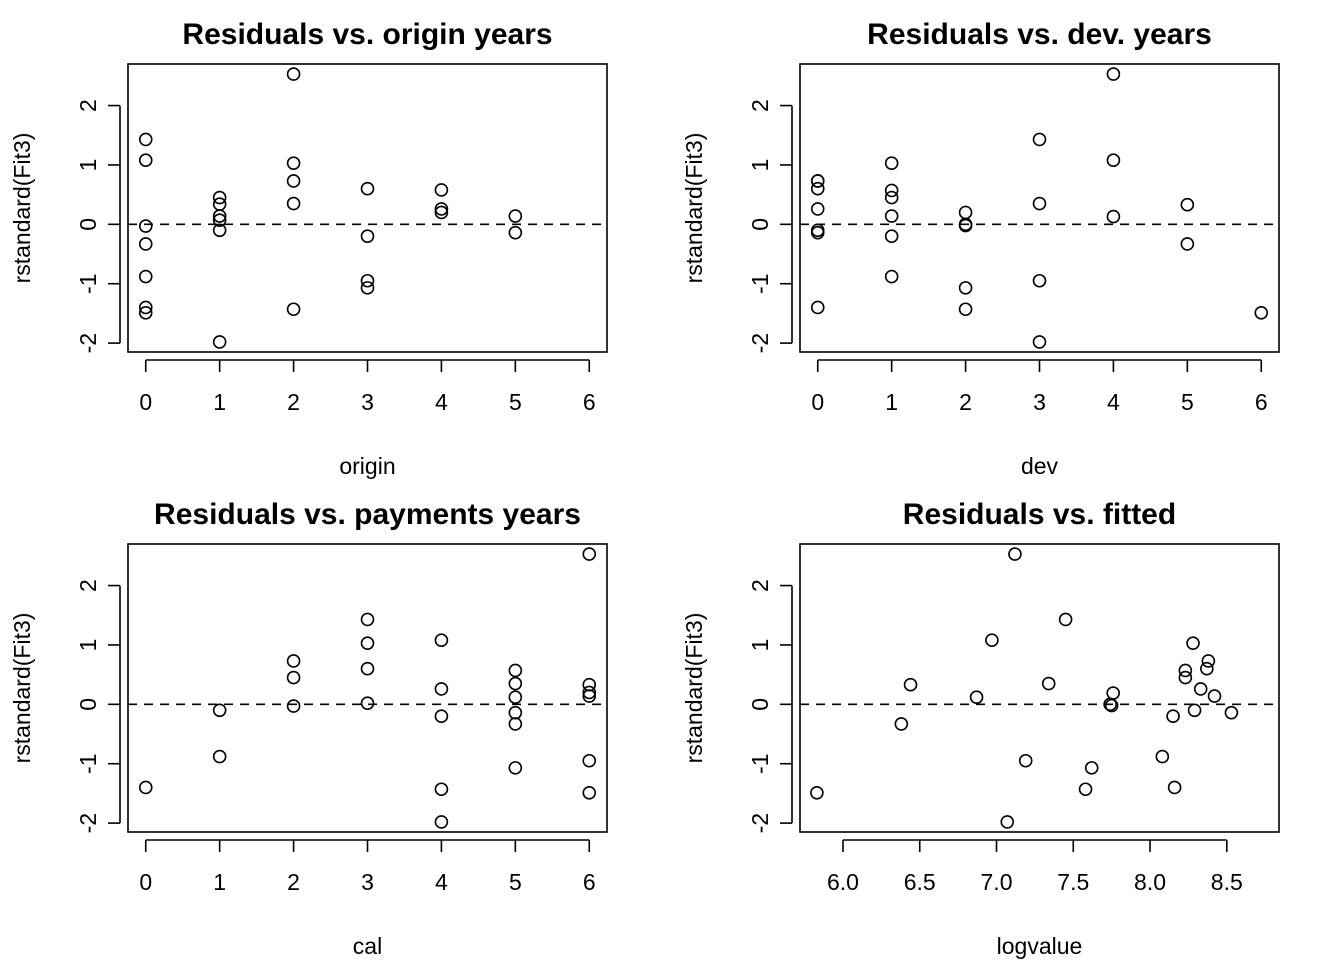 Image resolution: width=1344 pixels, height=960 pixels. Describe the element at coordinates (367, 466) in the screenshot. I see `x-axis-label: origin` at that location.